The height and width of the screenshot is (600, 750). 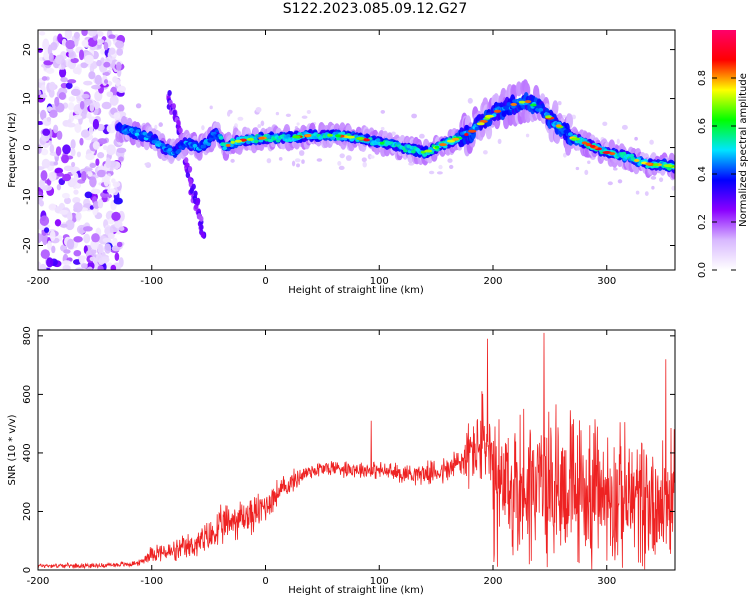 I want to click on colorbar-label: Normalized spectral amplitude, so click(x=743, y=150).